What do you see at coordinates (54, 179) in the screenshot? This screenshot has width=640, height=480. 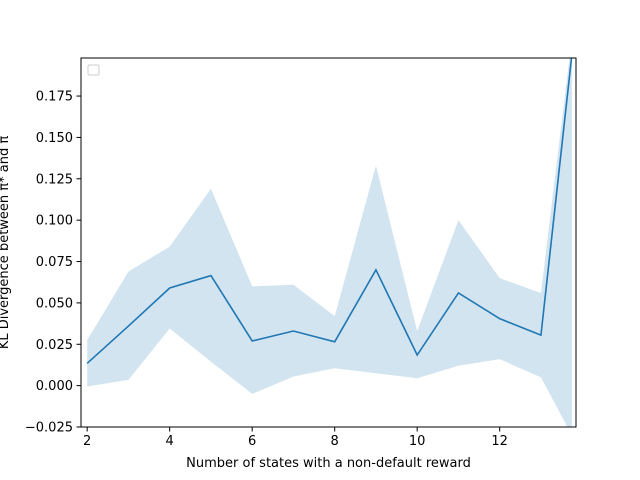 I see `y-tick-label: 0.125` at bounding box center [54, 179].